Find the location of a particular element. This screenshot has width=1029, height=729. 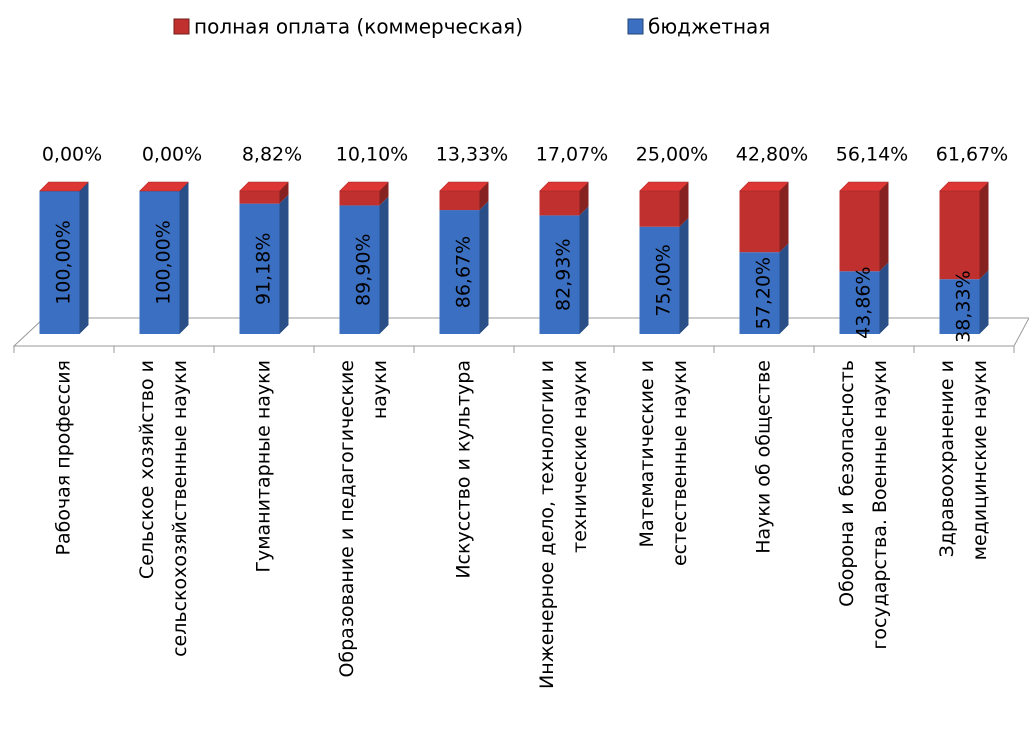

x-tick-label: сельскохозяйственные науки is located at coordinates (180, 508).